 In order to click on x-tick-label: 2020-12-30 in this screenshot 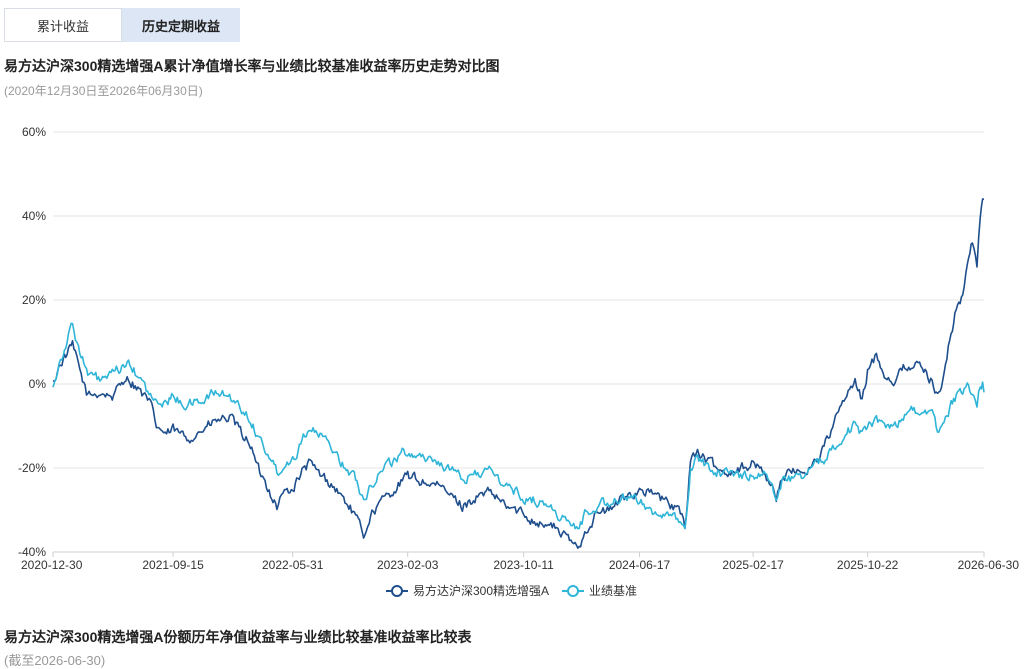, I will do `click(52, 565)`.